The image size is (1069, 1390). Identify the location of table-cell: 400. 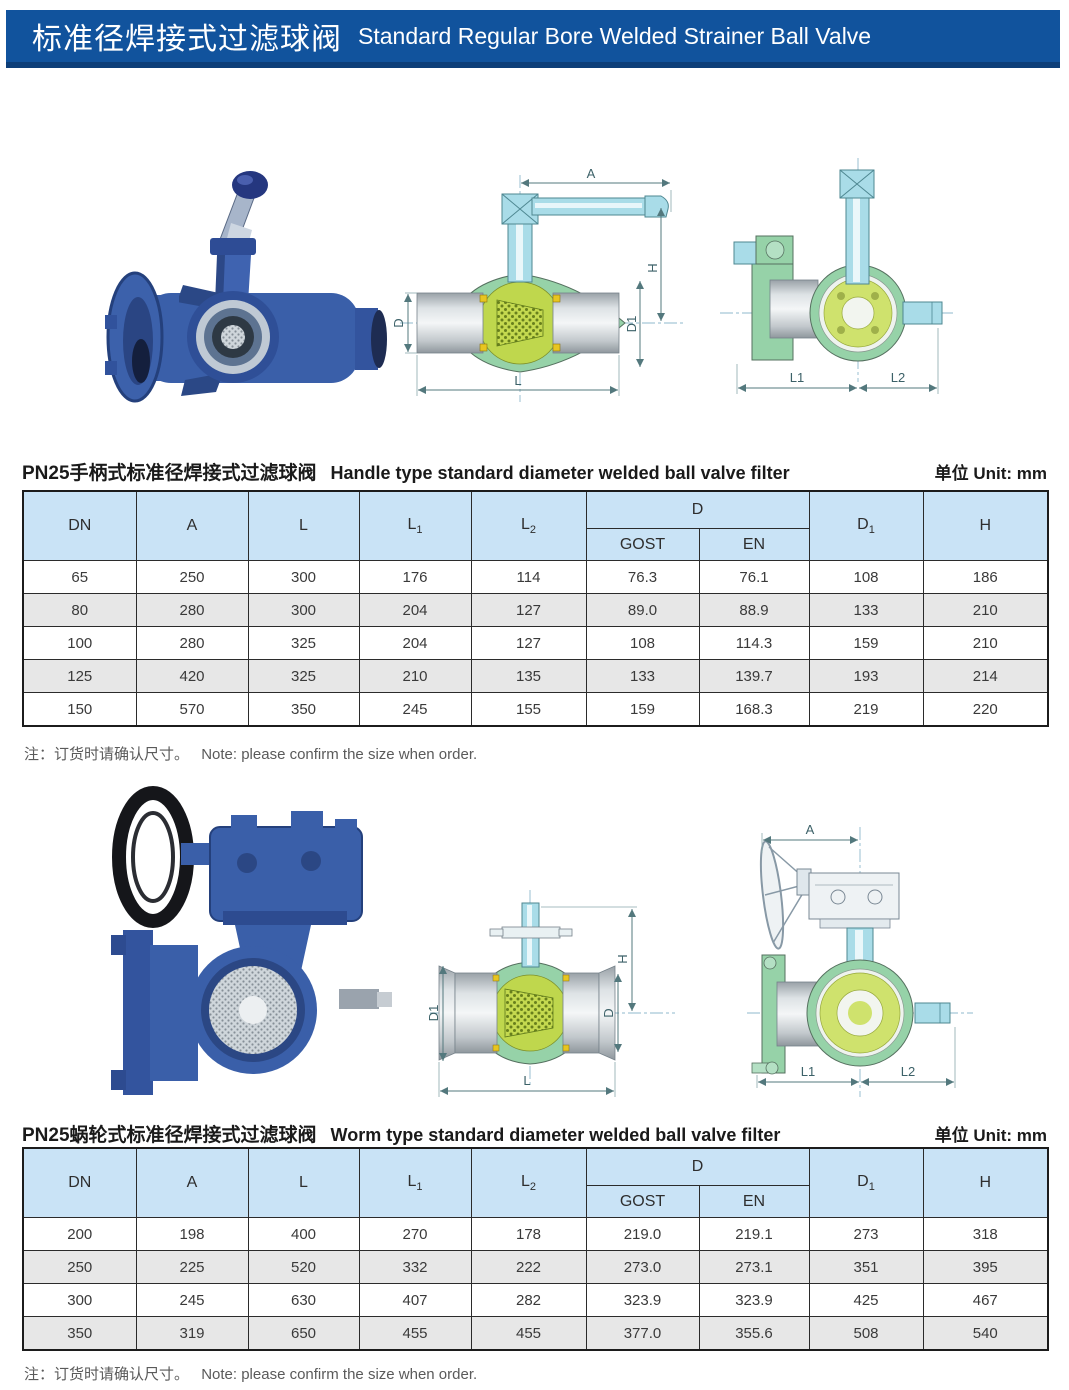
(303, 1234).